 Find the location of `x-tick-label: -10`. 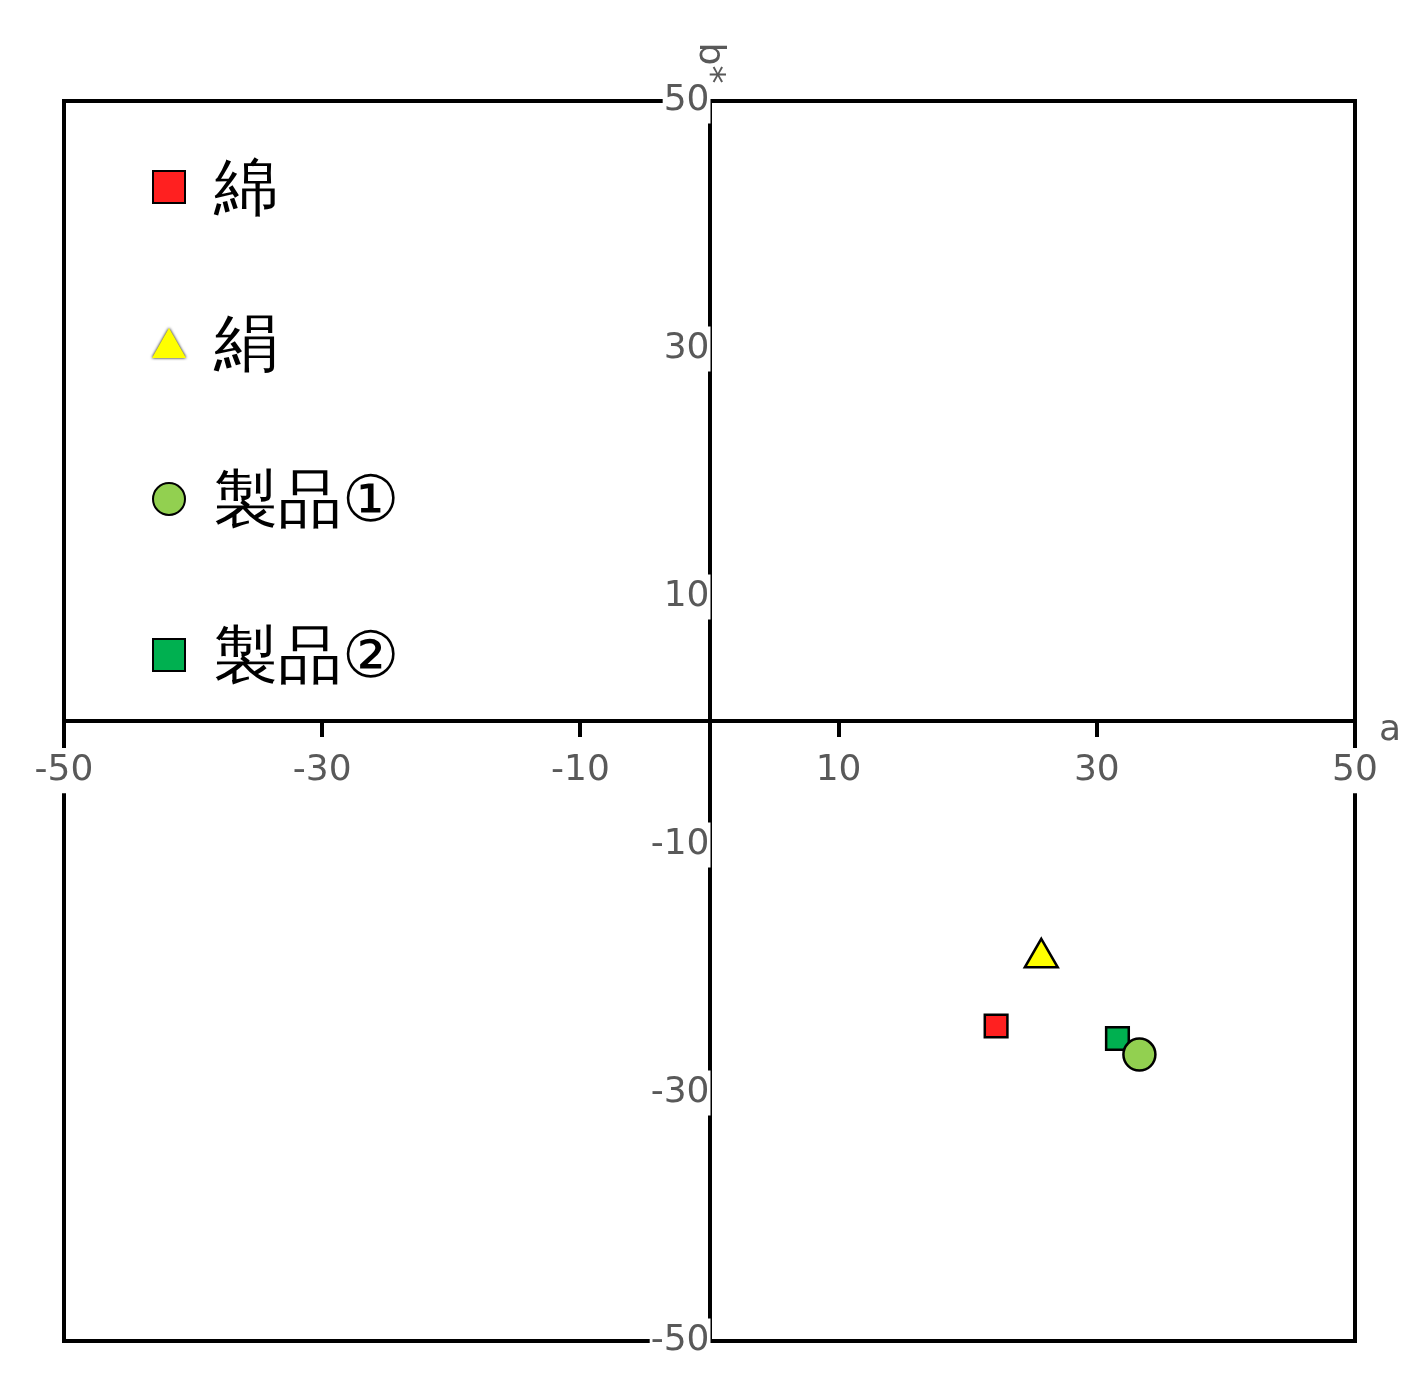

x-tick-label: -10 is located at coordinates (580, 767).